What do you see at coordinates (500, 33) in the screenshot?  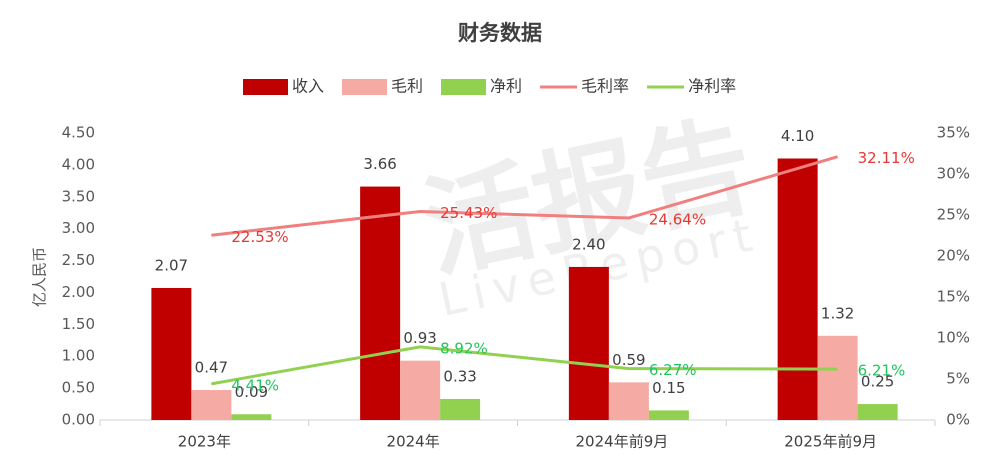 I see `chart-title: 财务数据` at bounding box center [500, 33].